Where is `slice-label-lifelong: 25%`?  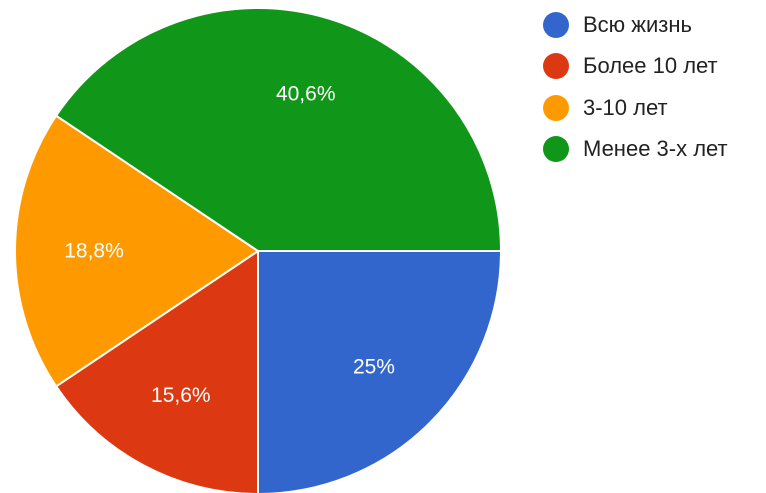 slice-label-lifelong: 25% is located at coordinates (374, 366).